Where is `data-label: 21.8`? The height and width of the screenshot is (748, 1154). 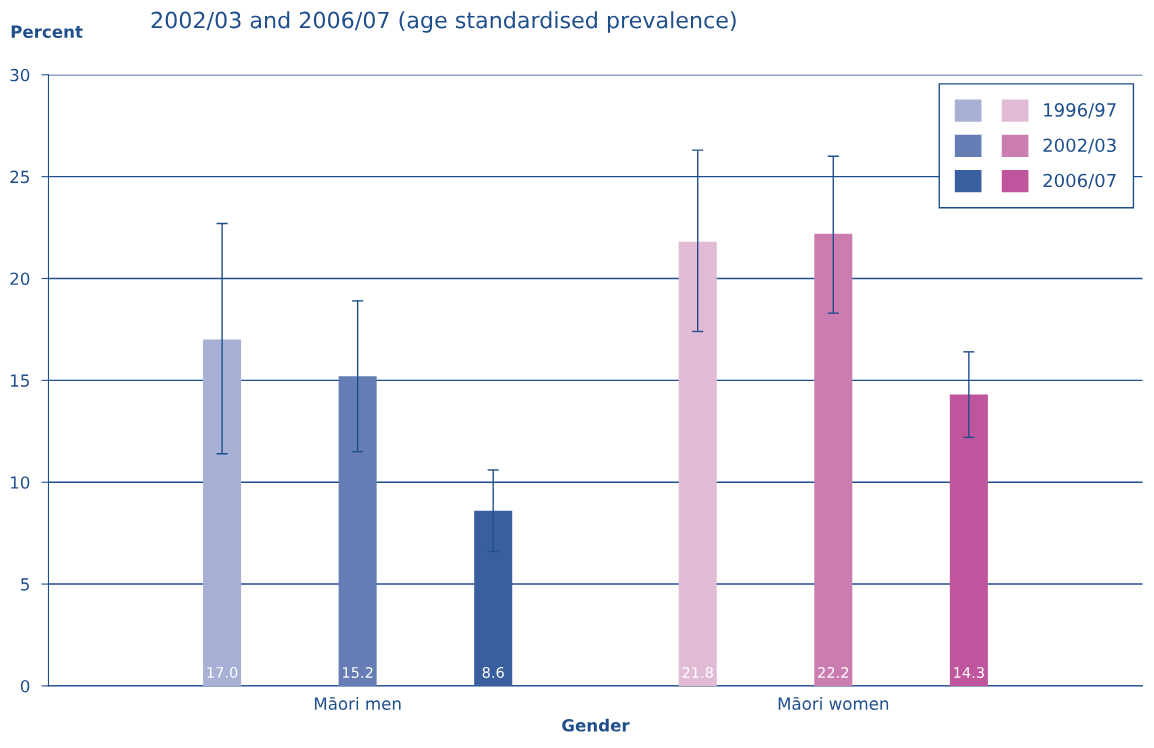
data-label: 21.8 is located at coordinates (697, 672).